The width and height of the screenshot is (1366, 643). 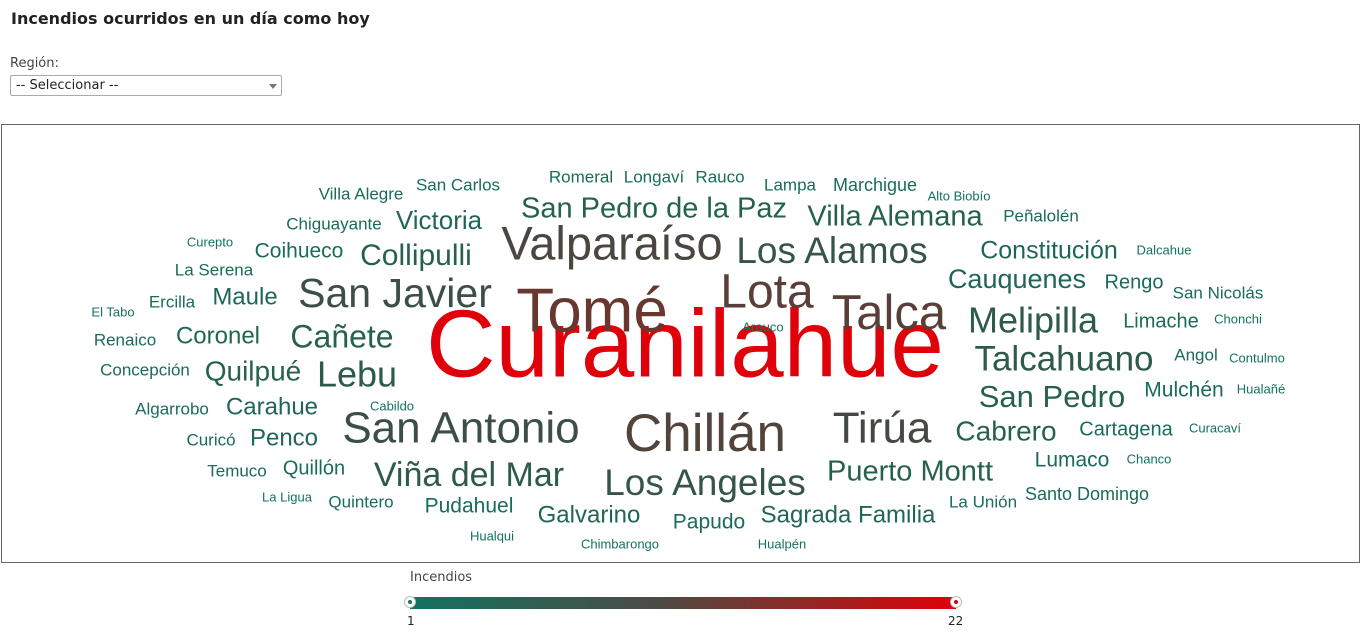 What do you see at coordinates (1218, 292) in the screenshot?
I see `cloud-word: San Nicolás` at bounding box center [1218, 292].